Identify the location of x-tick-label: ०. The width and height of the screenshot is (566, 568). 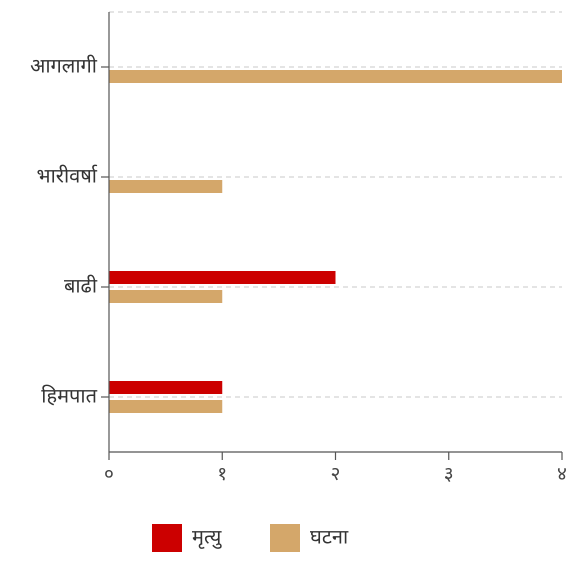
(109, 474).